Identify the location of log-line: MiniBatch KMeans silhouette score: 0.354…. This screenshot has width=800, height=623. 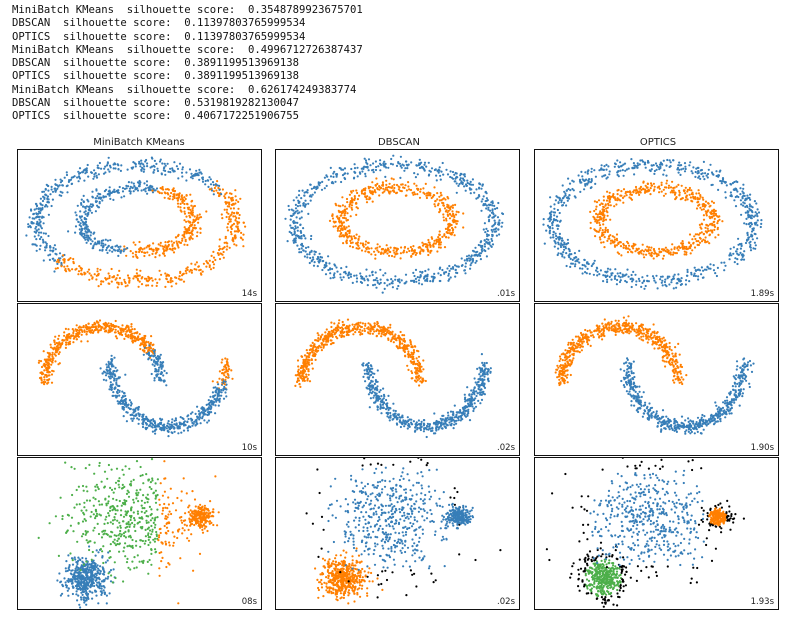
(187, 10).